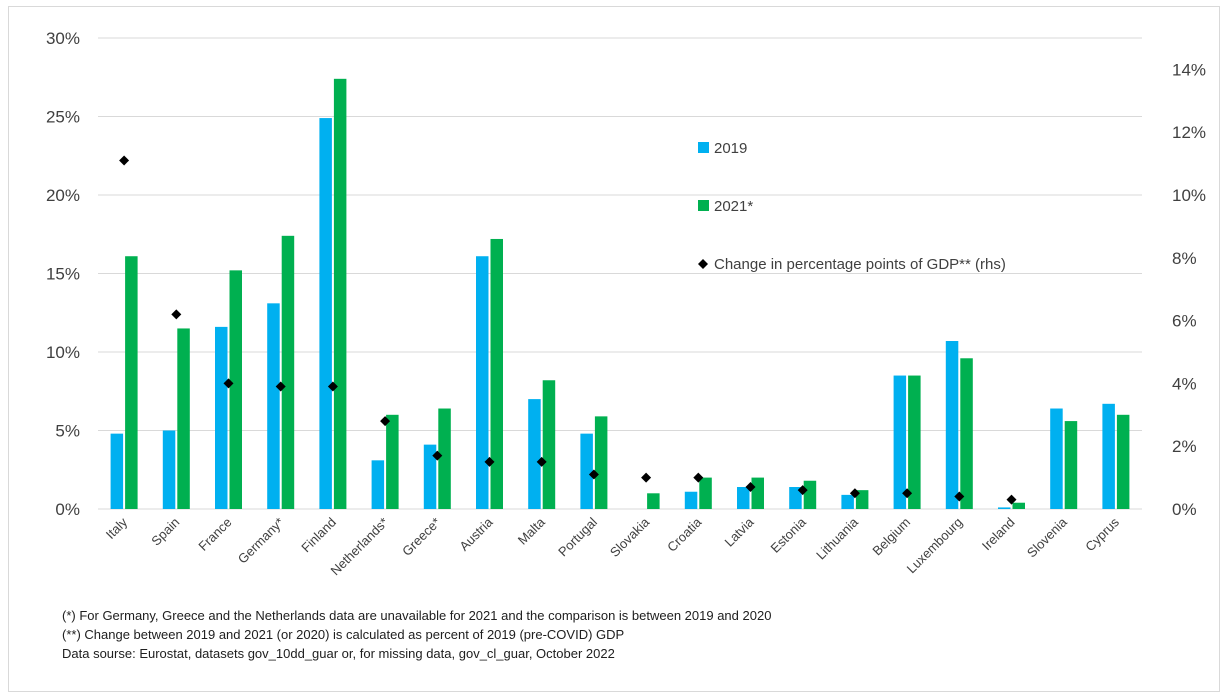 This screenshot has height=698, width=1226. I want to click on right-tick-label: 8%, so click(1184, 258).